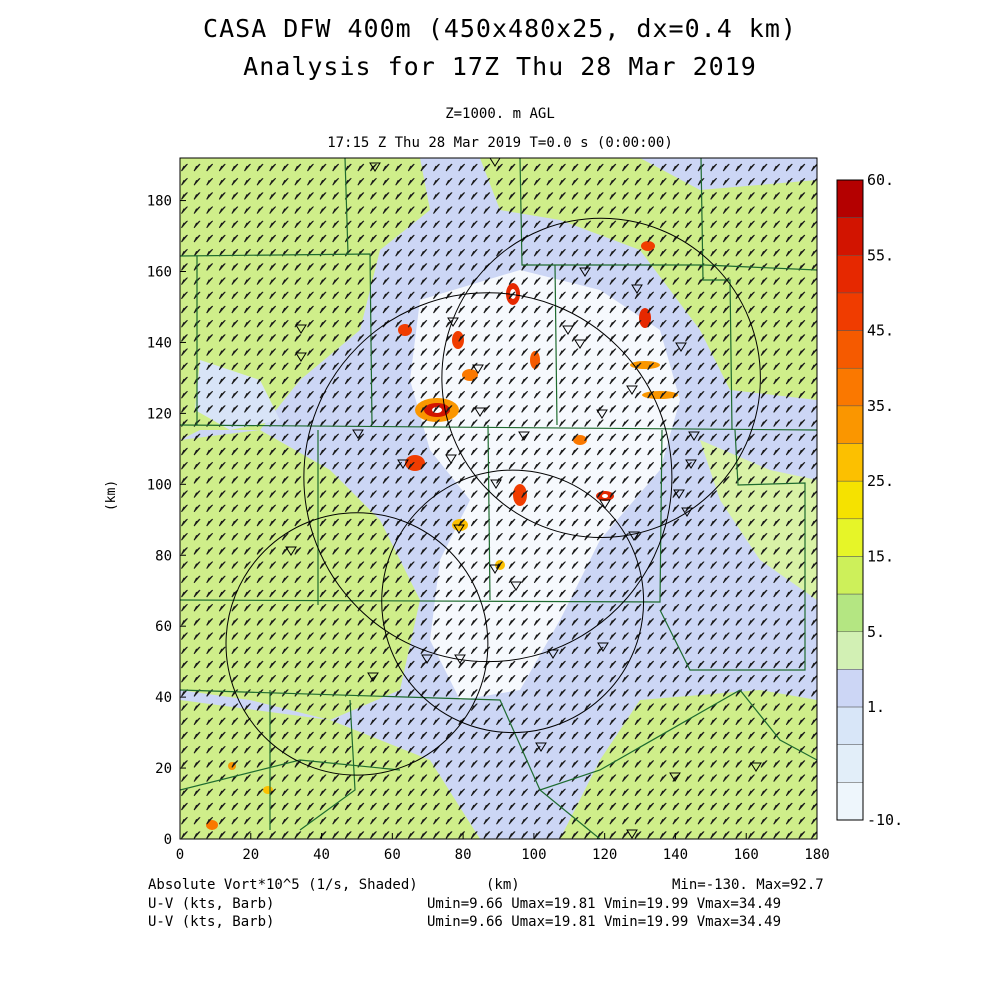 This screenshot has width=1000, height=1000. I want to click on colorbar-label: 25., so click(880, 481).